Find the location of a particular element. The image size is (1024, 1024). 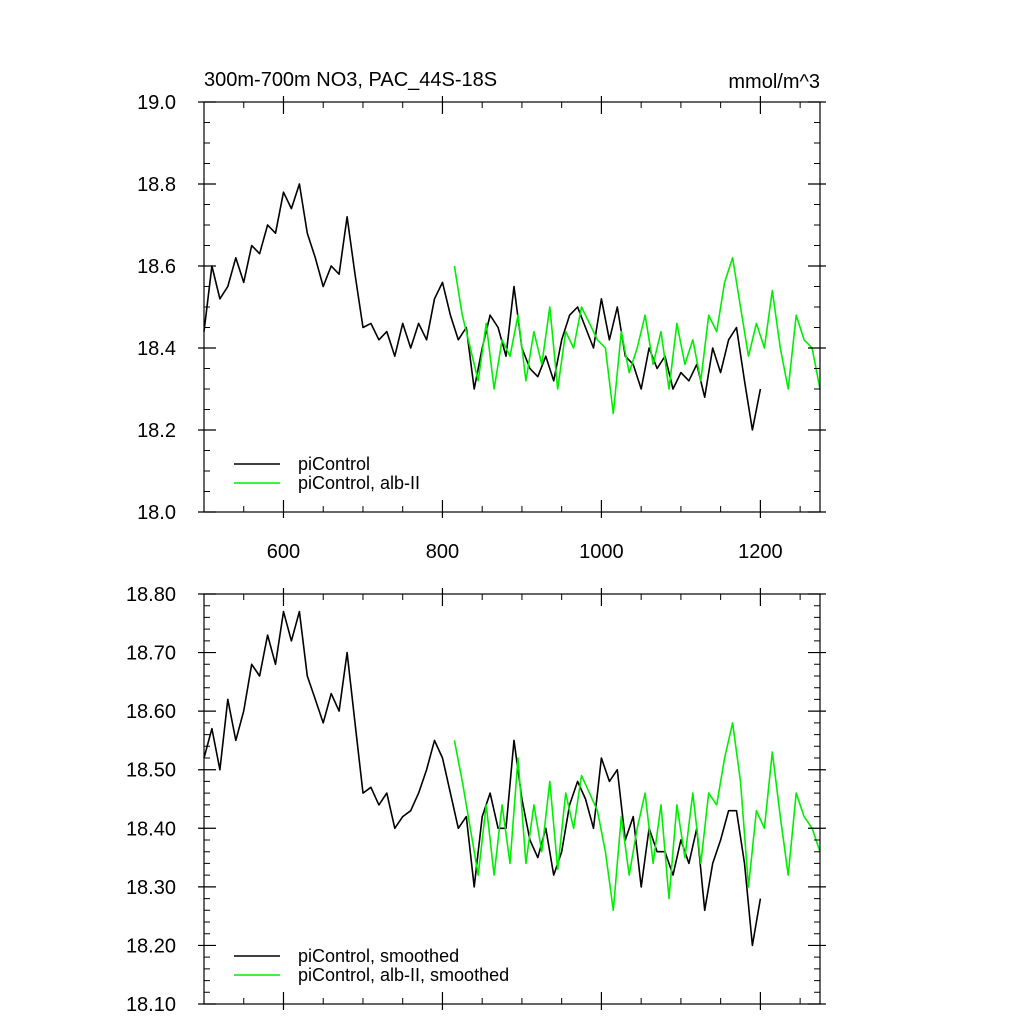

top-y-tick-label-5: 19.0 is located at coordinates (156, 103).